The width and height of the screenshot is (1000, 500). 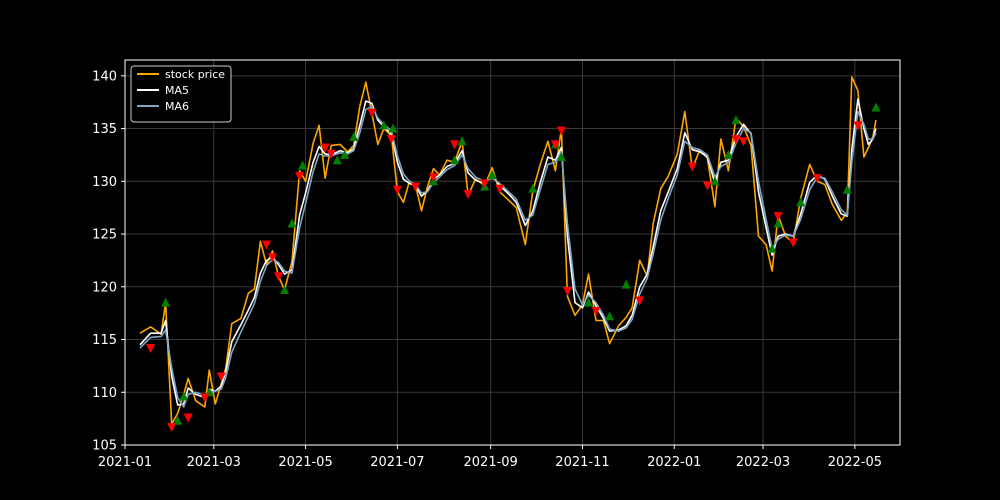 What do you see at coordinates (104, 446) in the screenshot?
I see `y-tick-label: 105` at bounding box center [104, 446].